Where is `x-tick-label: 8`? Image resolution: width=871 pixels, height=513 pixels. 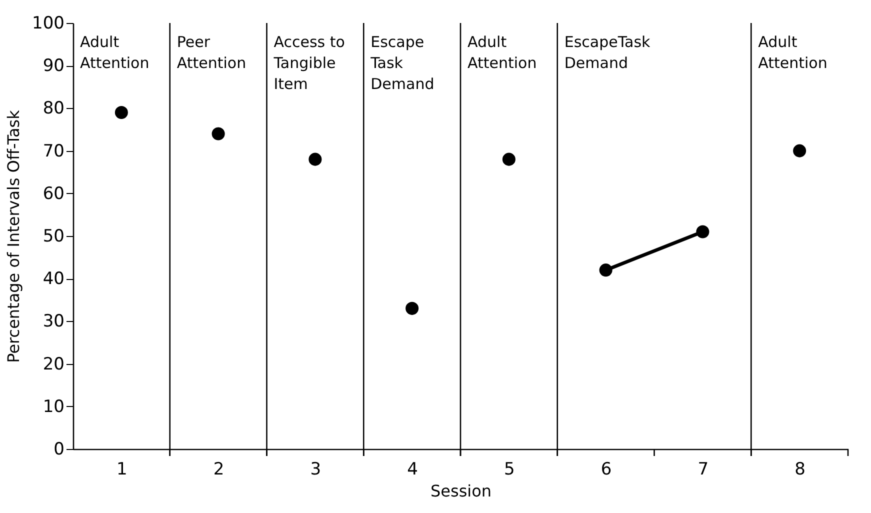
x-tick-label: 8 is located at coordinates (800, 470).